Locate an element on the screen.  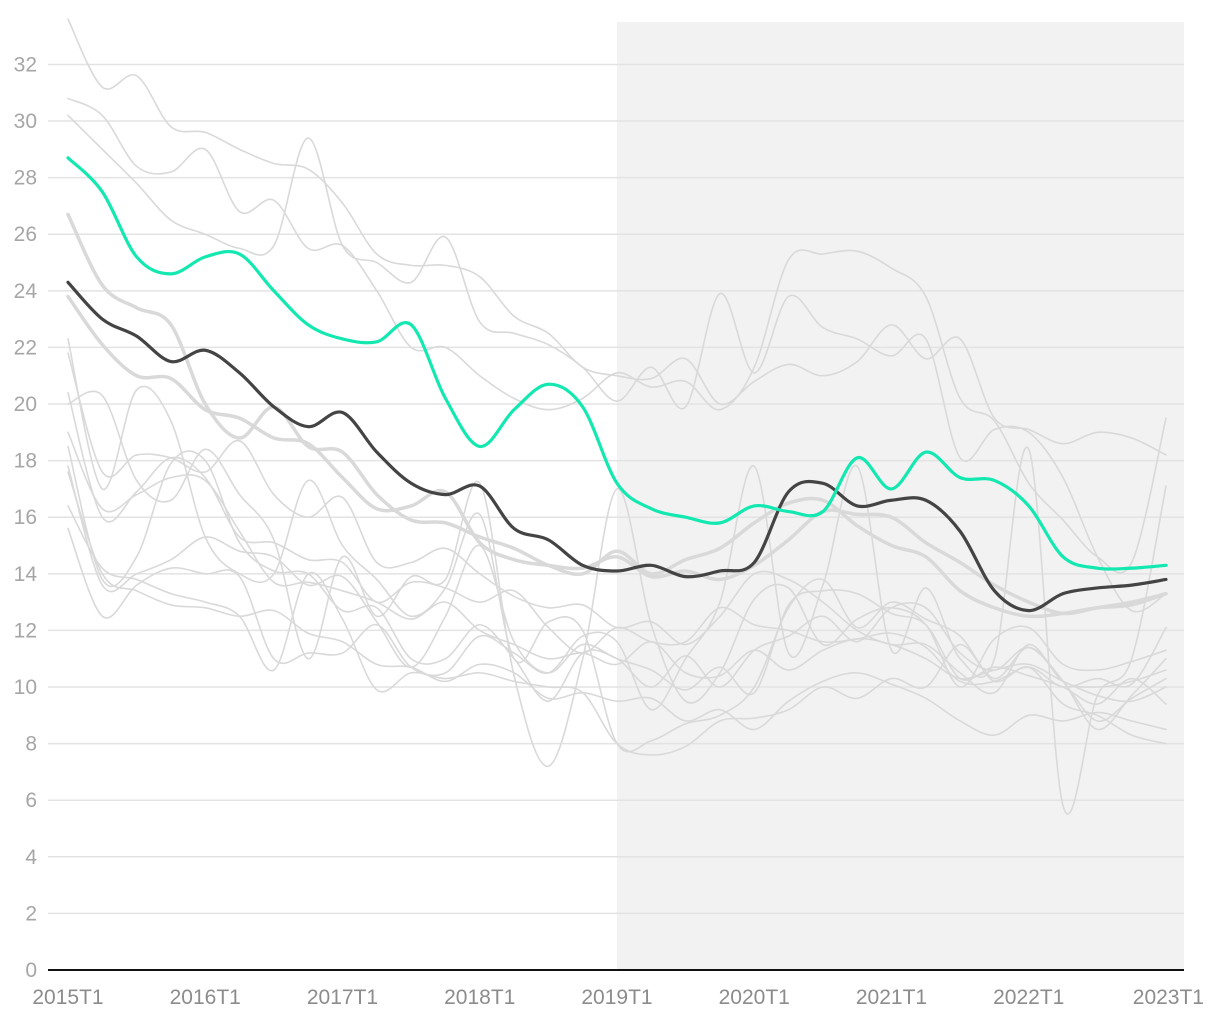
x-tick-label: 2018T1 is located at coordinates (479, 997).